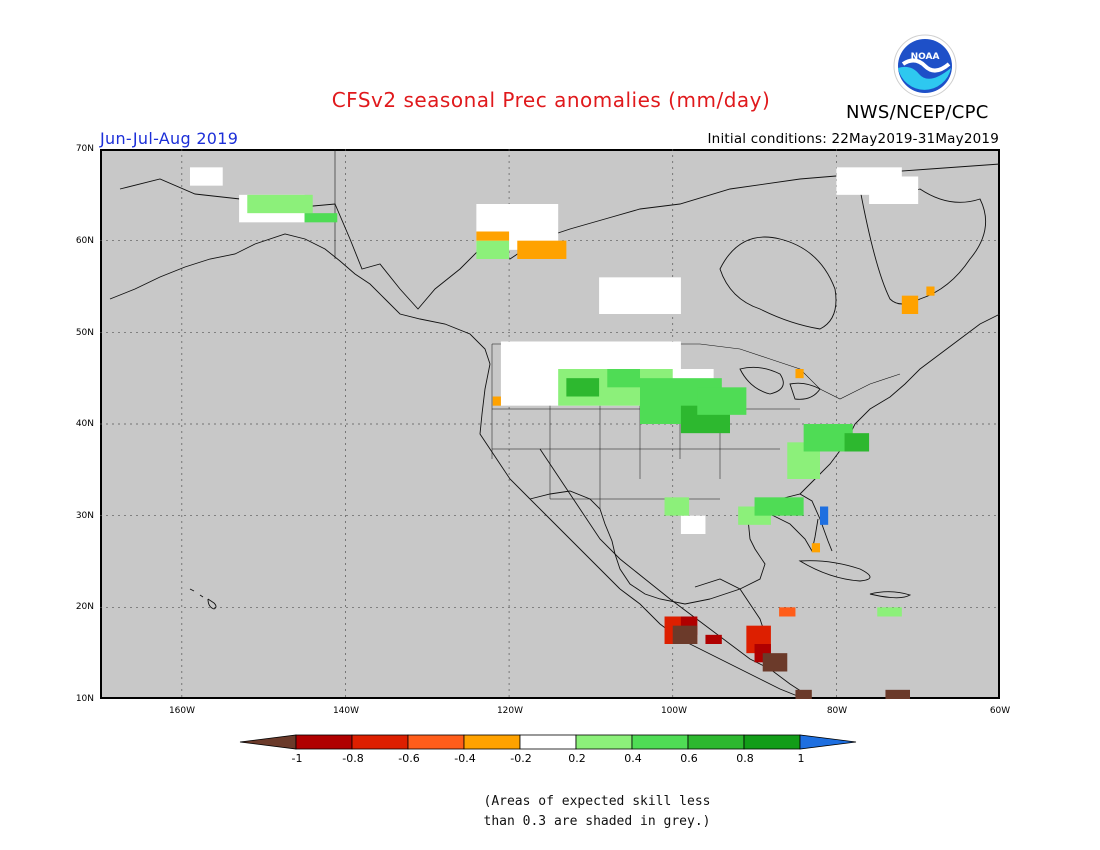 The height and width of the screenshot is (850, 1100). I want to click on lat-label-70n: 70N, so click(84, 149).